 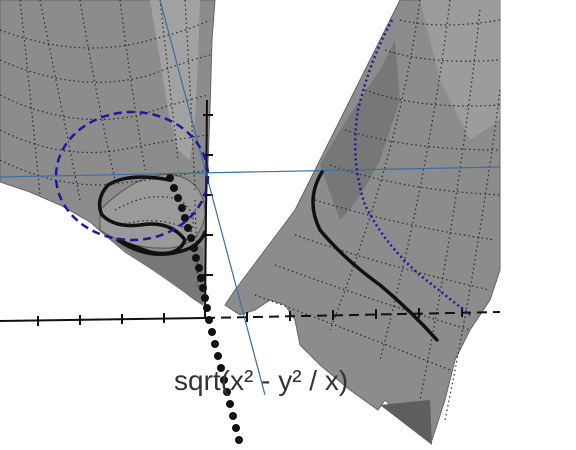 What do you see at coordinates (460, 70) in the screenshot?
I see `right-surface-light` at bounding box center [460, 70].